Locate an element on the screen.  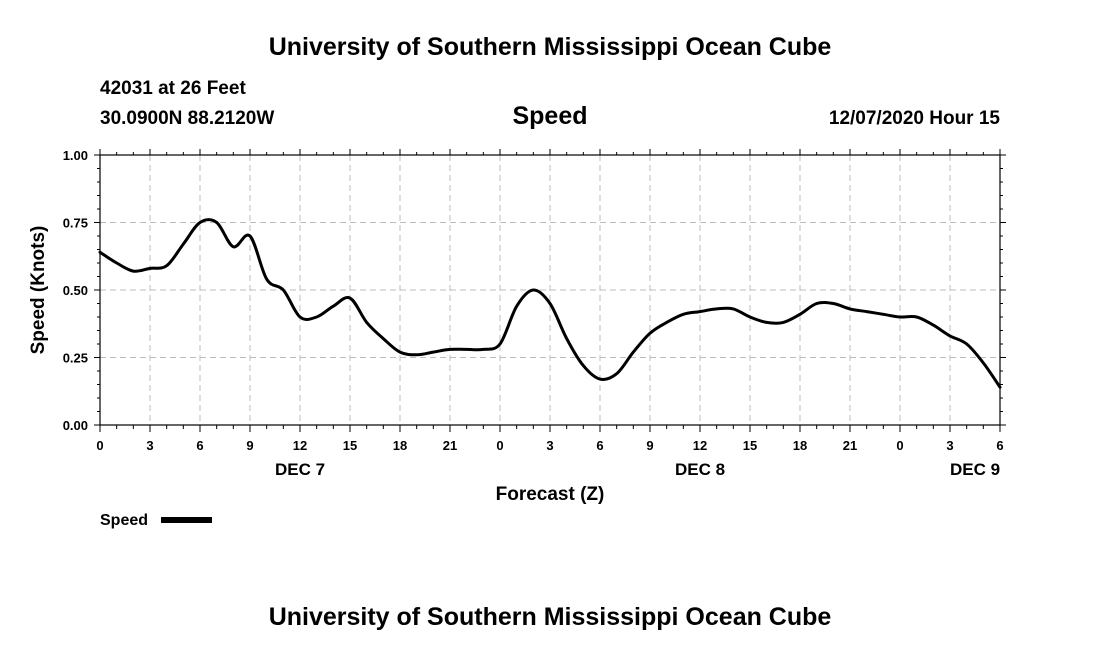
day-label: DEC 8 is located at coordinates (700, 469).